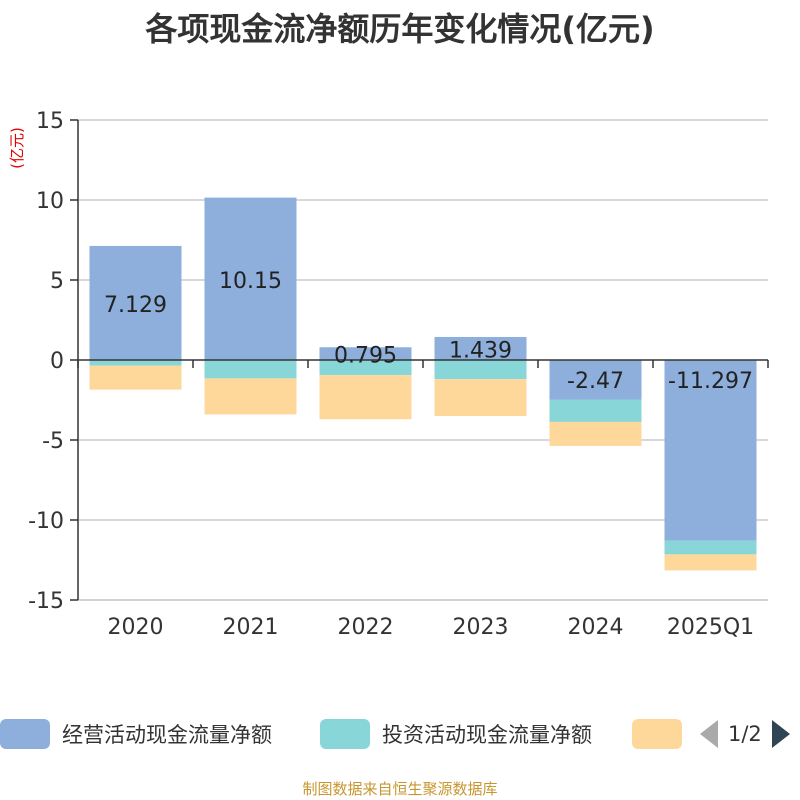  Describe the element at coordinates (428, 331) in the screenshot. I see `data-labels: 7.129 10.15 0.795 1.439 -2.47 -11.297` at that location.